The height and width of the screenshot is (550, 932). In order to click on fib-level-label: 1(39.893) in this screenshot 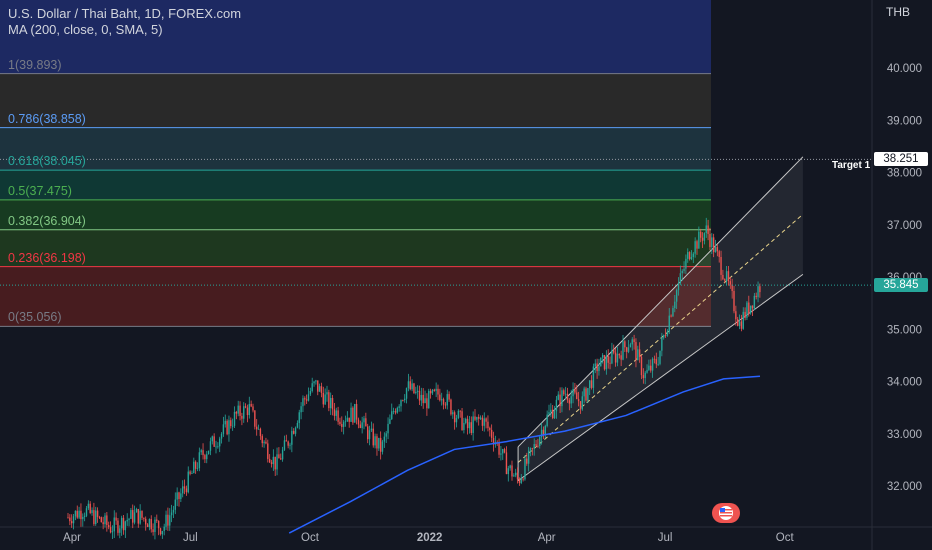, I will do `click(35, 64)`.